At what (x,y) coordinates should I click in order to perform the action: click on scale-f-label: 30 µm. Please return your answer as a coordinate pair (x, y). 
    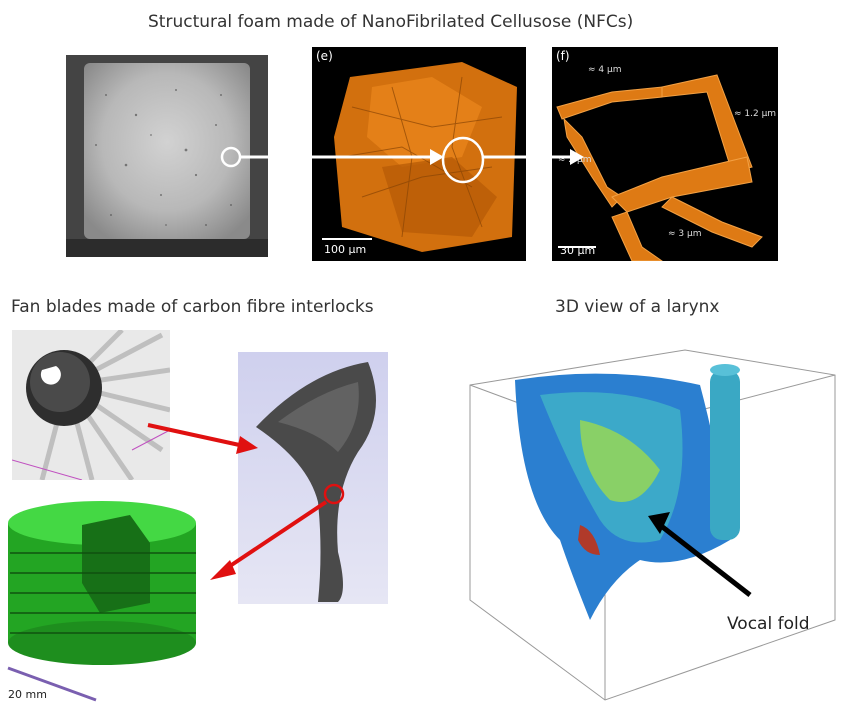
    Looking at the image, I should click on (578, 250).